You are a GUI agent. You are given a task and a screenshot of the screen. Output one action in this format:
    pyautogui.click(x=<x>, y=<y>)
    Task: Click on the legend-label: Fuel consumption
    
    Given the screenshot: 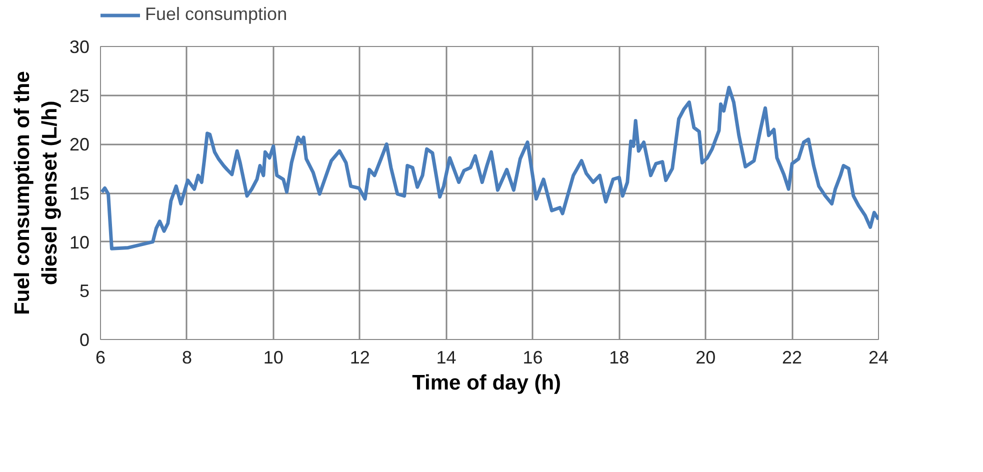 What is the action you would take?
    pyautogui.click(x=216, y=14)
    